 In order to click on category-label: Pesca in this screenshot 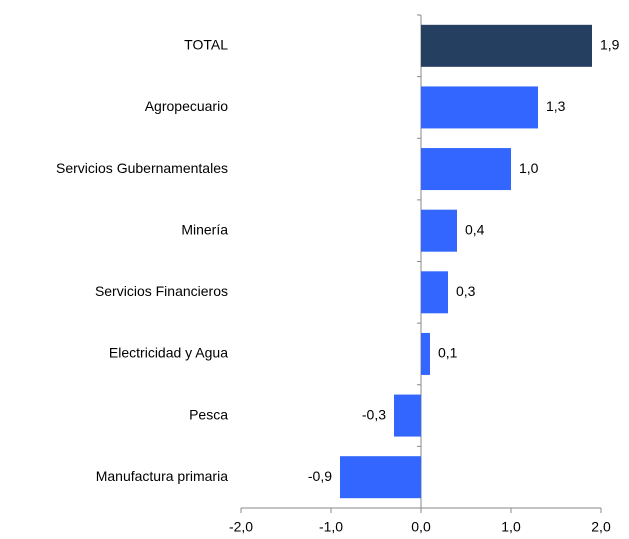, I will do `click(208, 414)`.